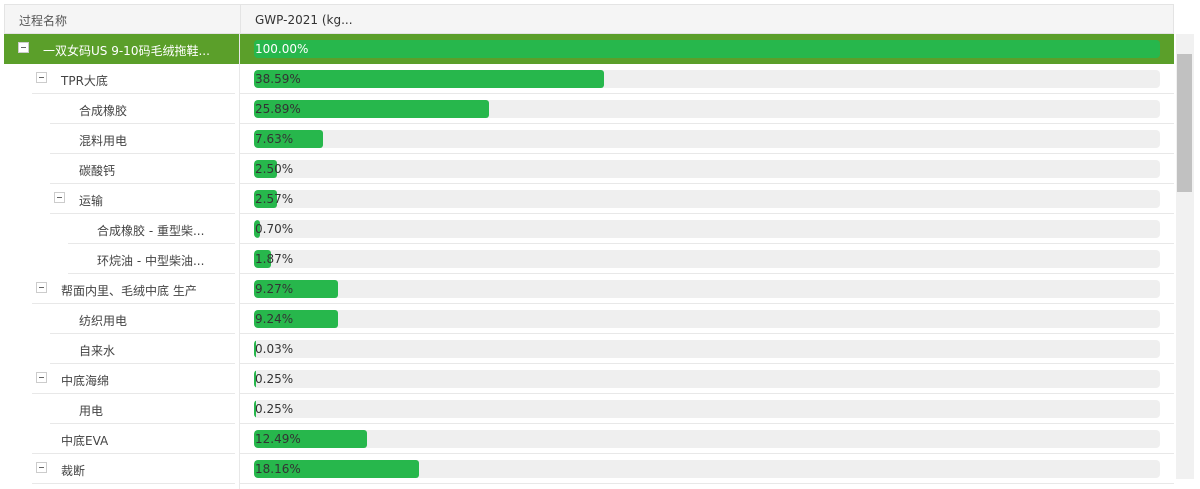  I want to click on tree-row: 帮面内里、毛绒中底 生产 9.27%, so click(589, 289).